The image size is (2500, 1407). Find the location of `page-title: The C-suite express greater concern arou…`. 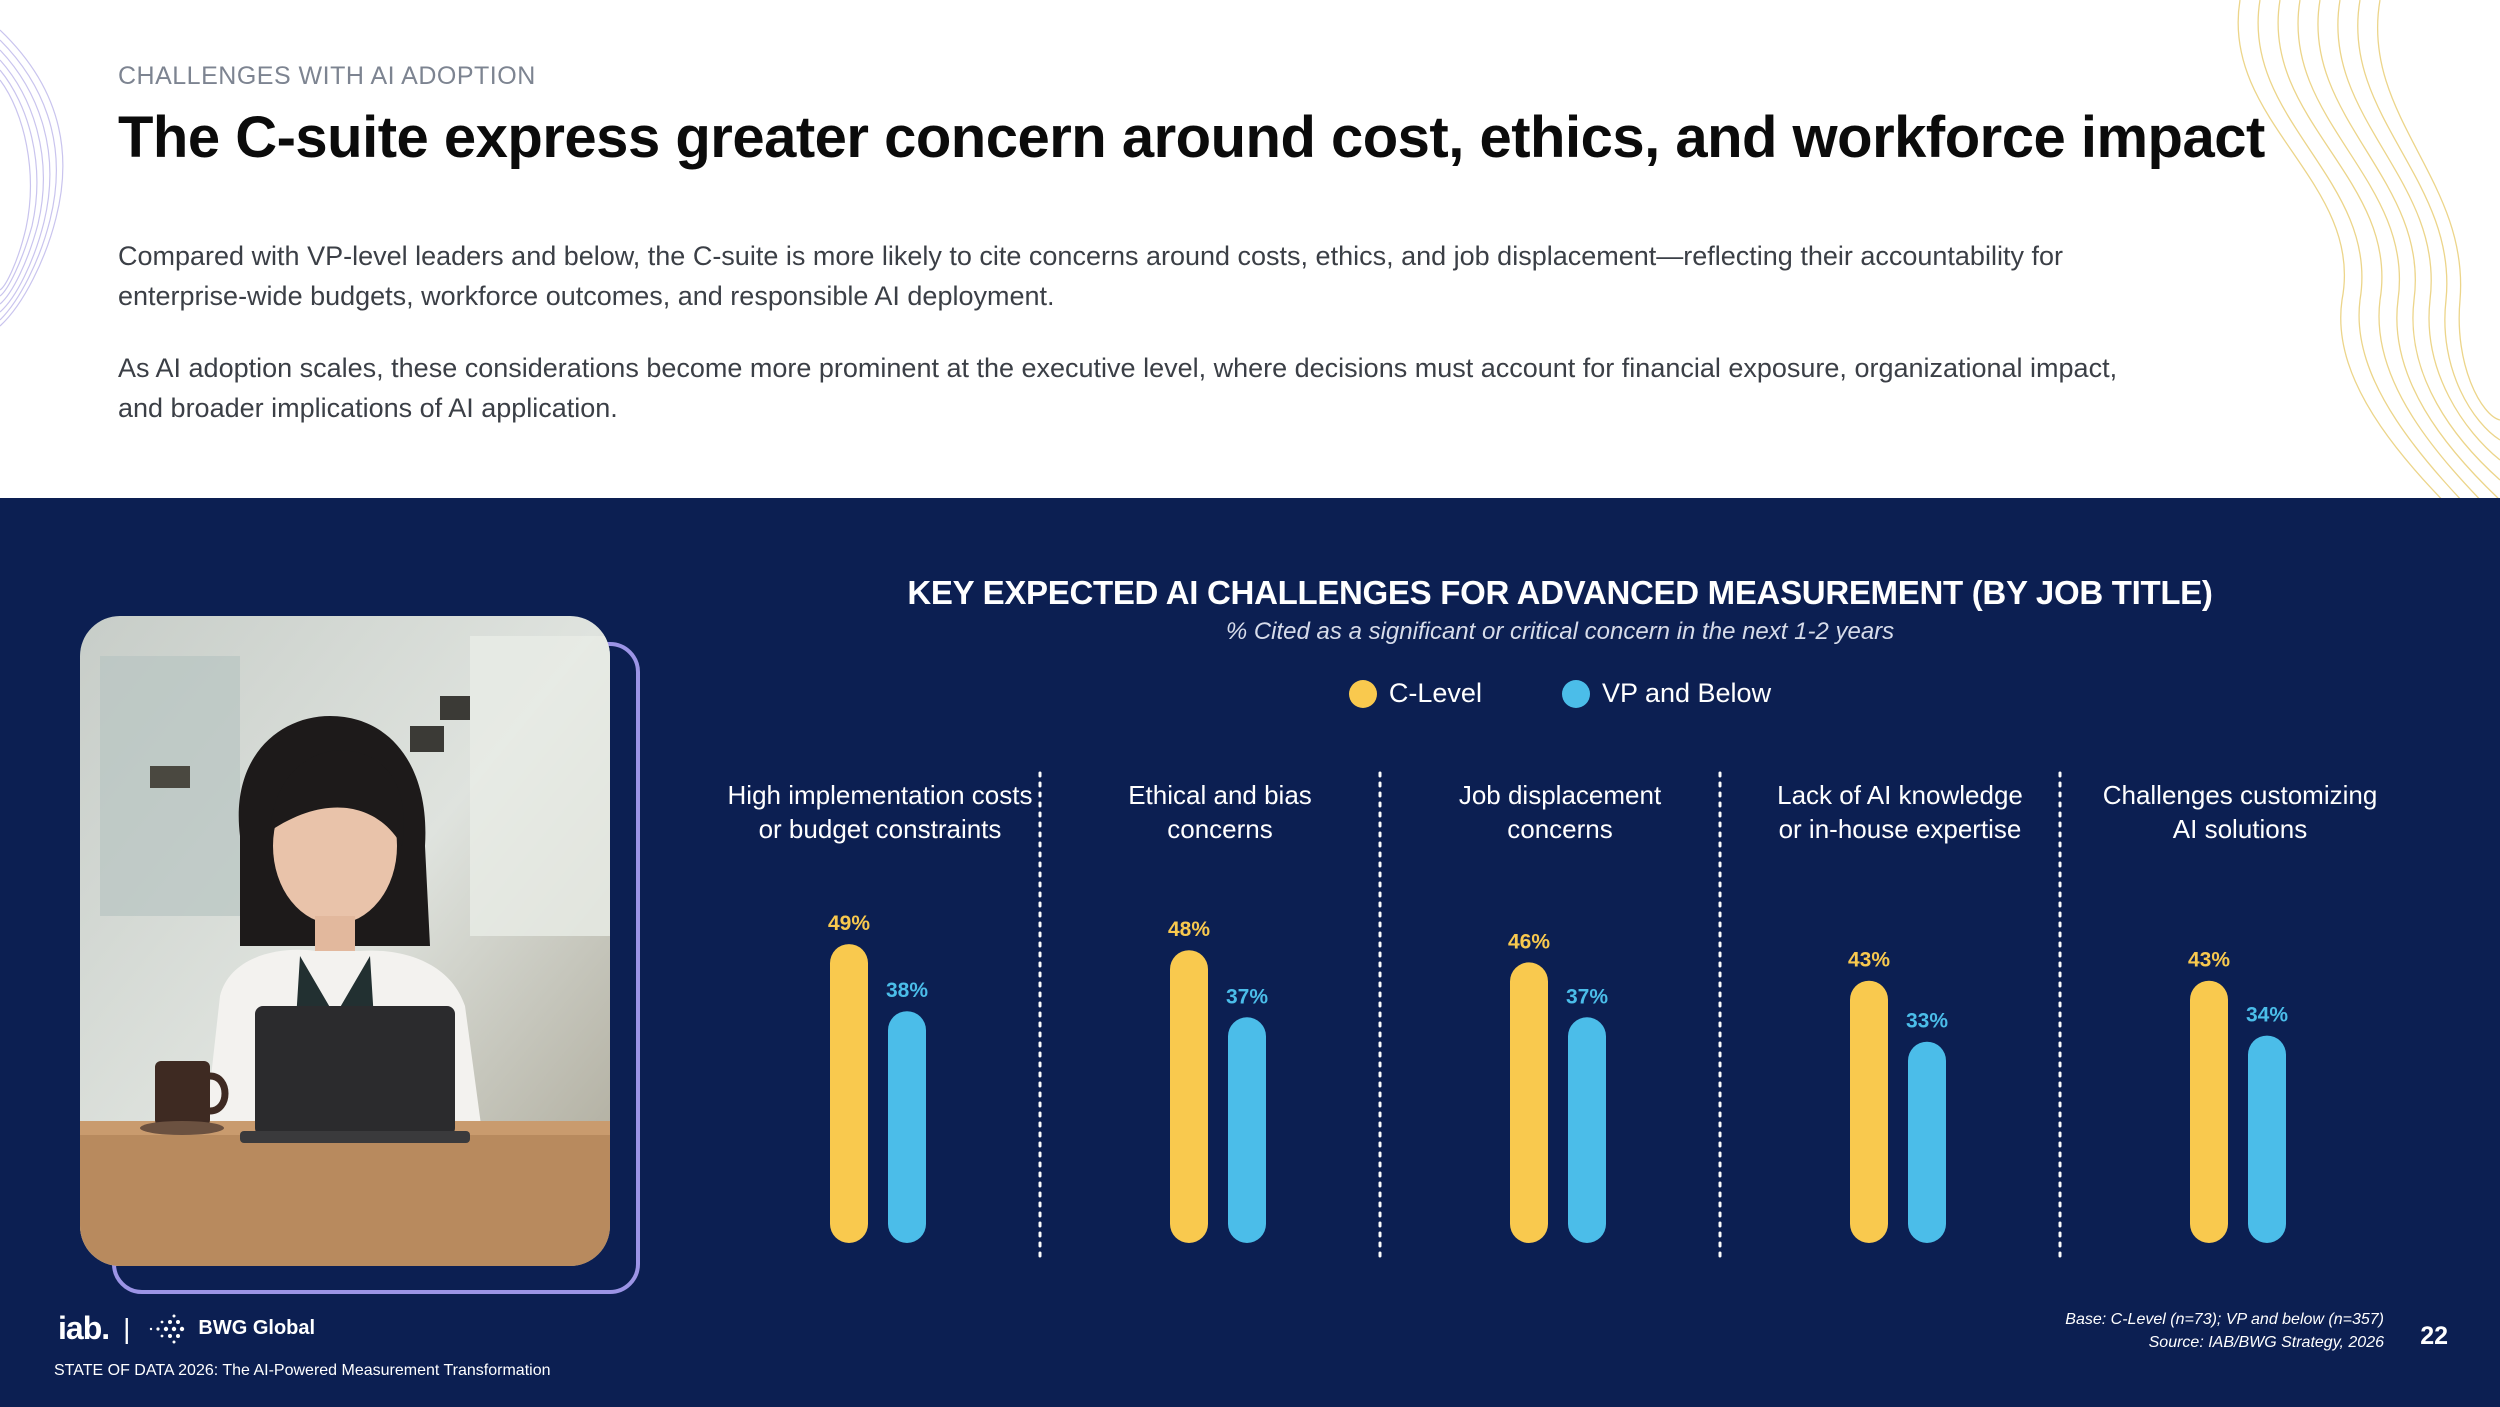

page-title: The C-suite express greater concern arou… is located at coordinates (1191, 137).